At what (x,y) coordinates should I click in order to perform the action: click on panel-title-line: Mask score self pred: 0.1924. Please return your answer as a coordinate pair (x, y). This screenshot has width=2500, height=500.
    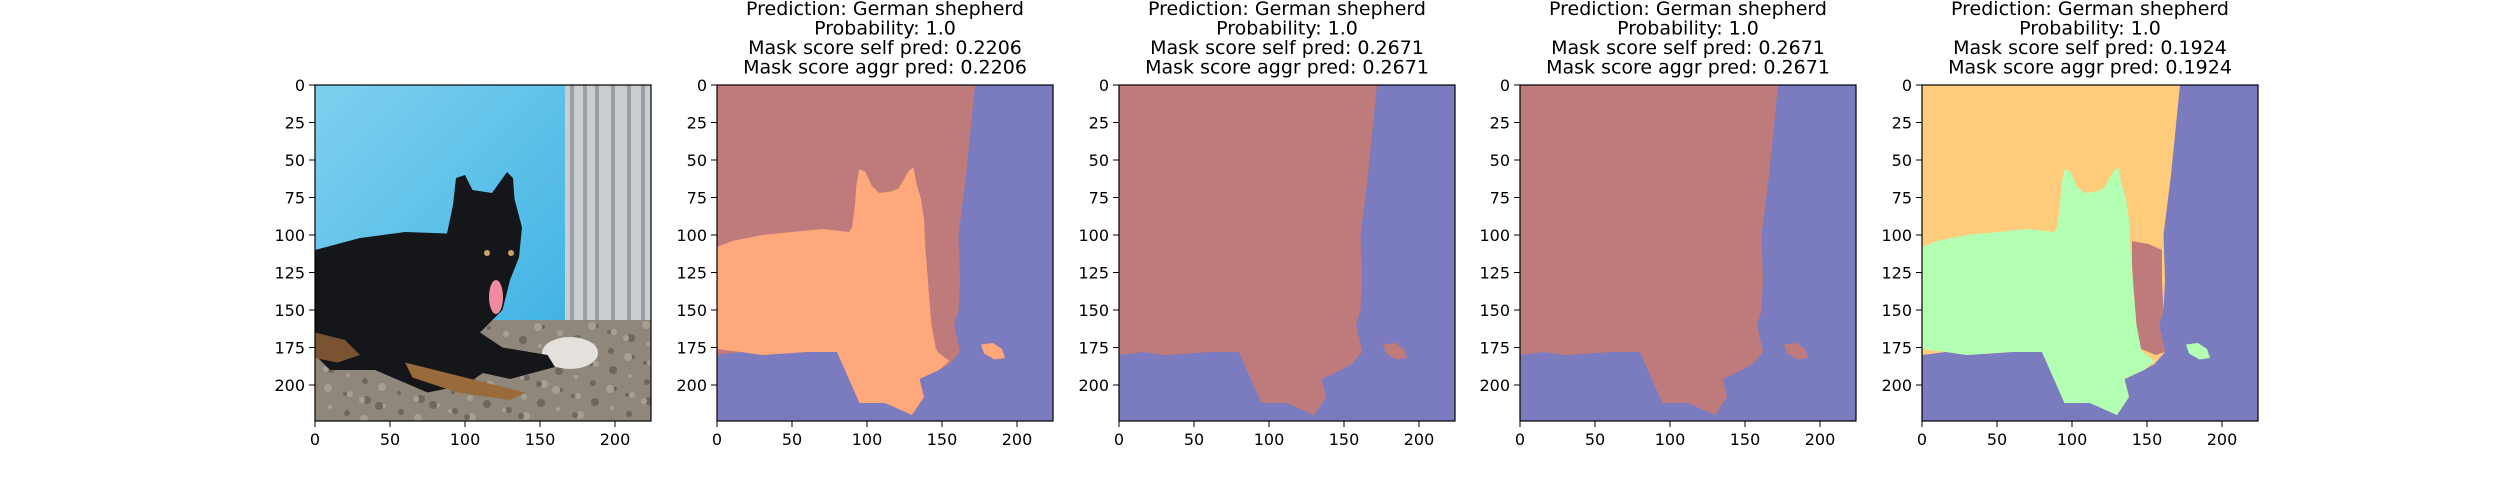
    Looking at the image, I should click on (2090, 48).